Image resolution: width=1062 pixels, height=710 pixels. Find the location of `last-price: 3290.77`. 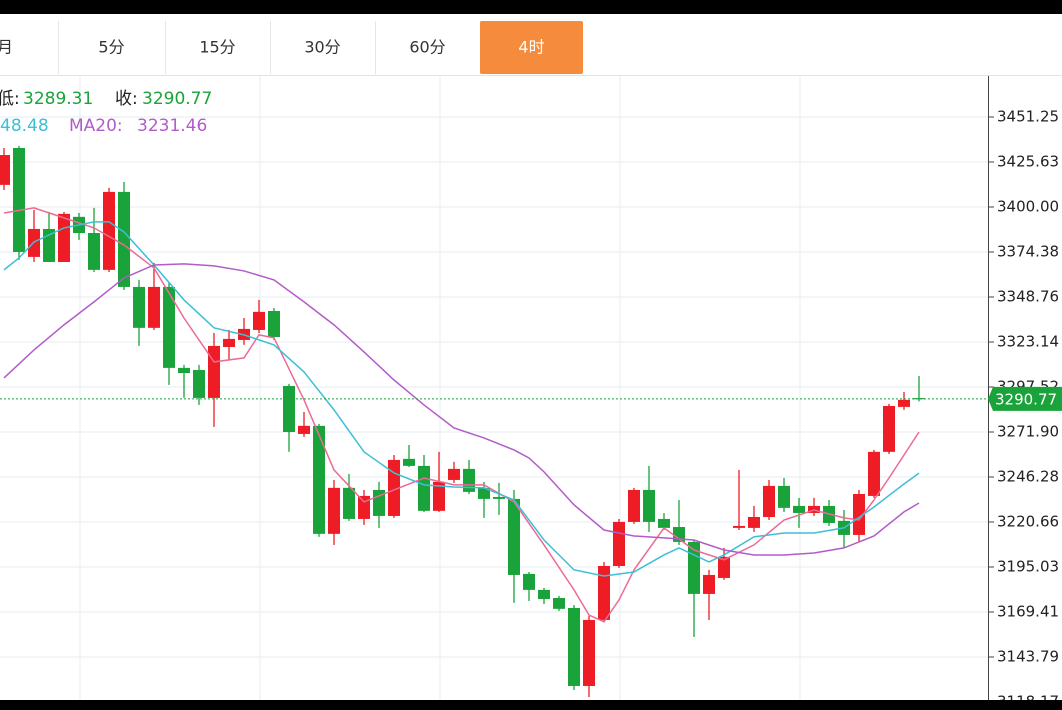

last-price: 3290.77 is located at coordinates (1025, 398).